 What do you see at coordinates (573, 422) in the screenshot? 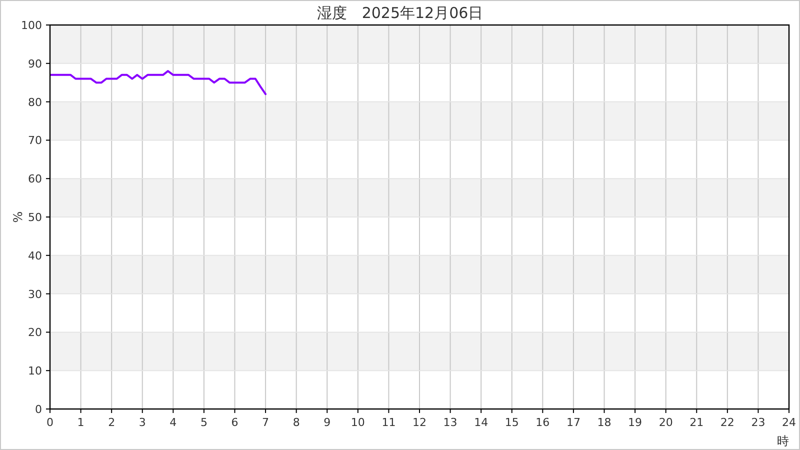
I see `x-tick-label: 17` at bounding box center [573, 422].